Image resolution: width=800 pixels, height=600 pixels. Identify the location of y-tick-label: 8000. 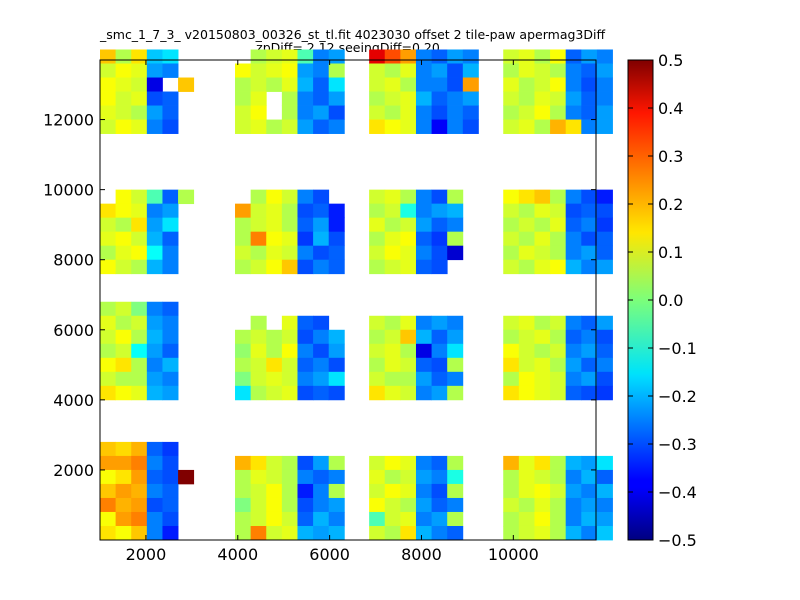
(73, 260).